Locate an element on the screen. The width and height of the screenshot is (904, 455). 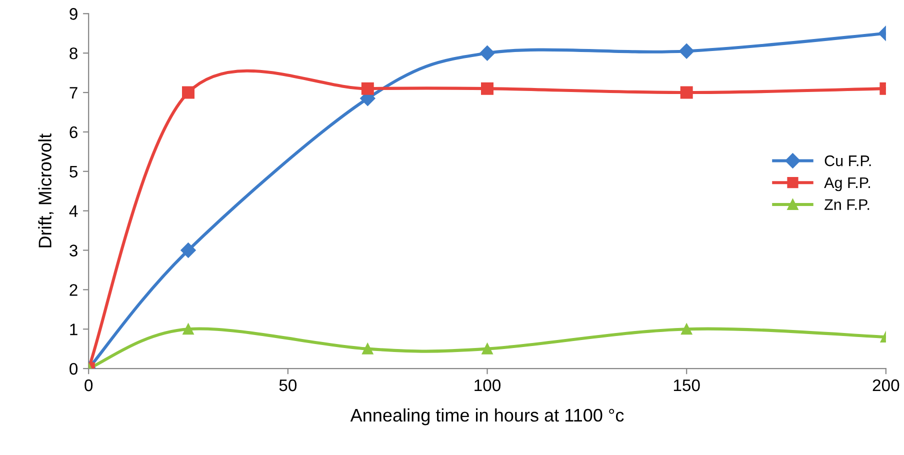
x-tick-label: 50 is located at coordinates (288, 385).